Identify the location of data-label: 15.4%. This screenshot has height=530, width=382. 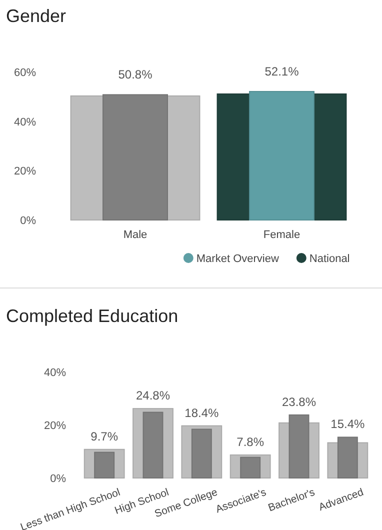
(348, 424).